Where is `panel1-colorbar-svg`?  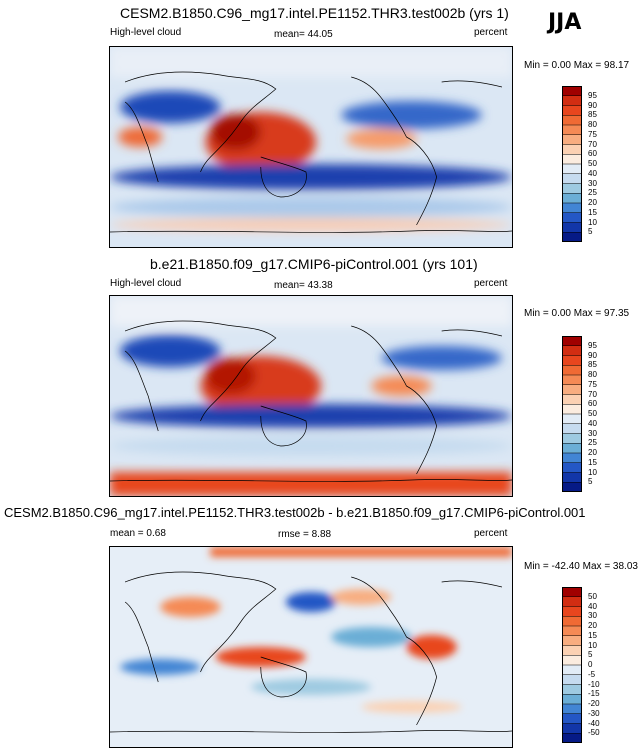 panel1-colorbar-svg is located at coordinates (572, 164).